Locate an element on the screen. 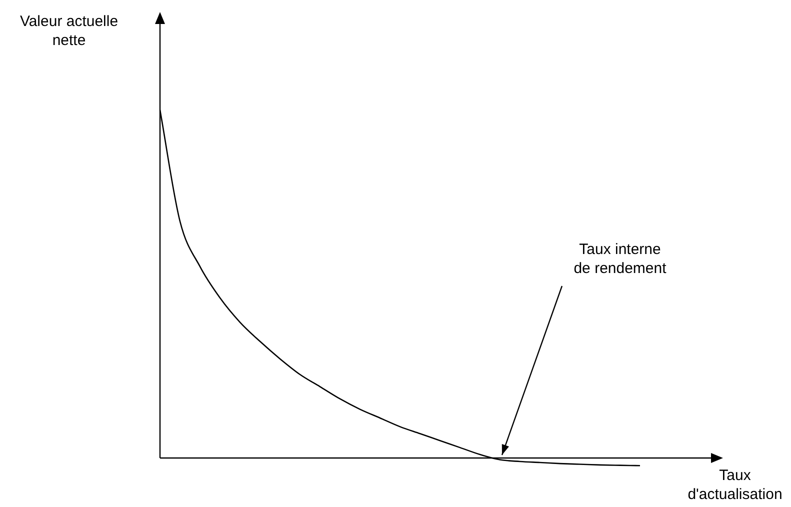 The height and width of the screenshot is (507, 791). x-axis-title: Taux d'actualisation is located at coordinates (735, 485).